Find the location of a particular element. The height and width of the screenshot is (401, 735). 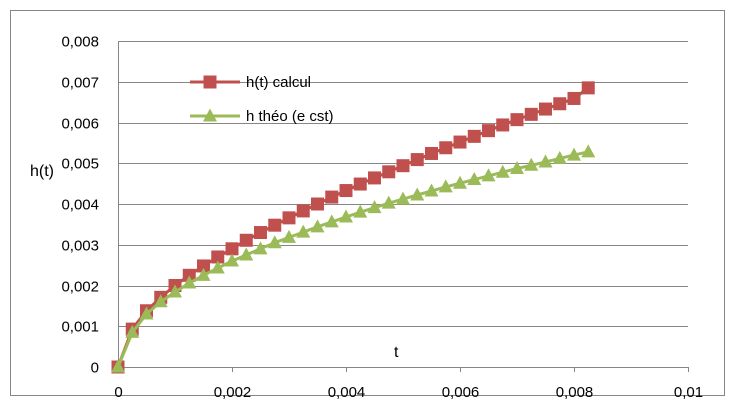

x-tick-label: 0,008 is located at coordinates (575, 392).